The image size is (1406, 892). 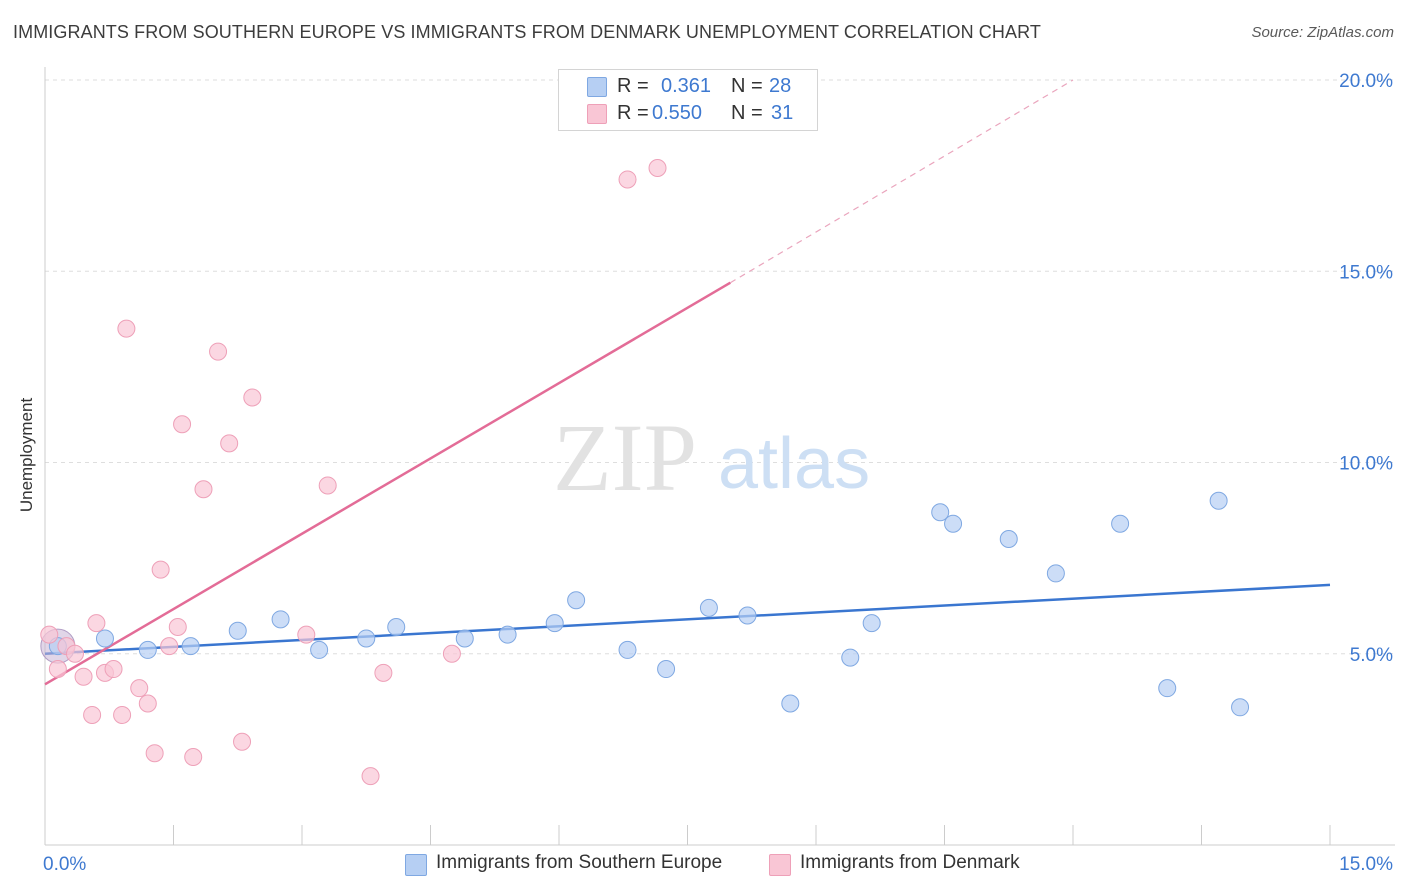 What do you see at coordinates (780, 86) in the screenshot?
I see `n-value: 28` at bounding box center [780, 86].